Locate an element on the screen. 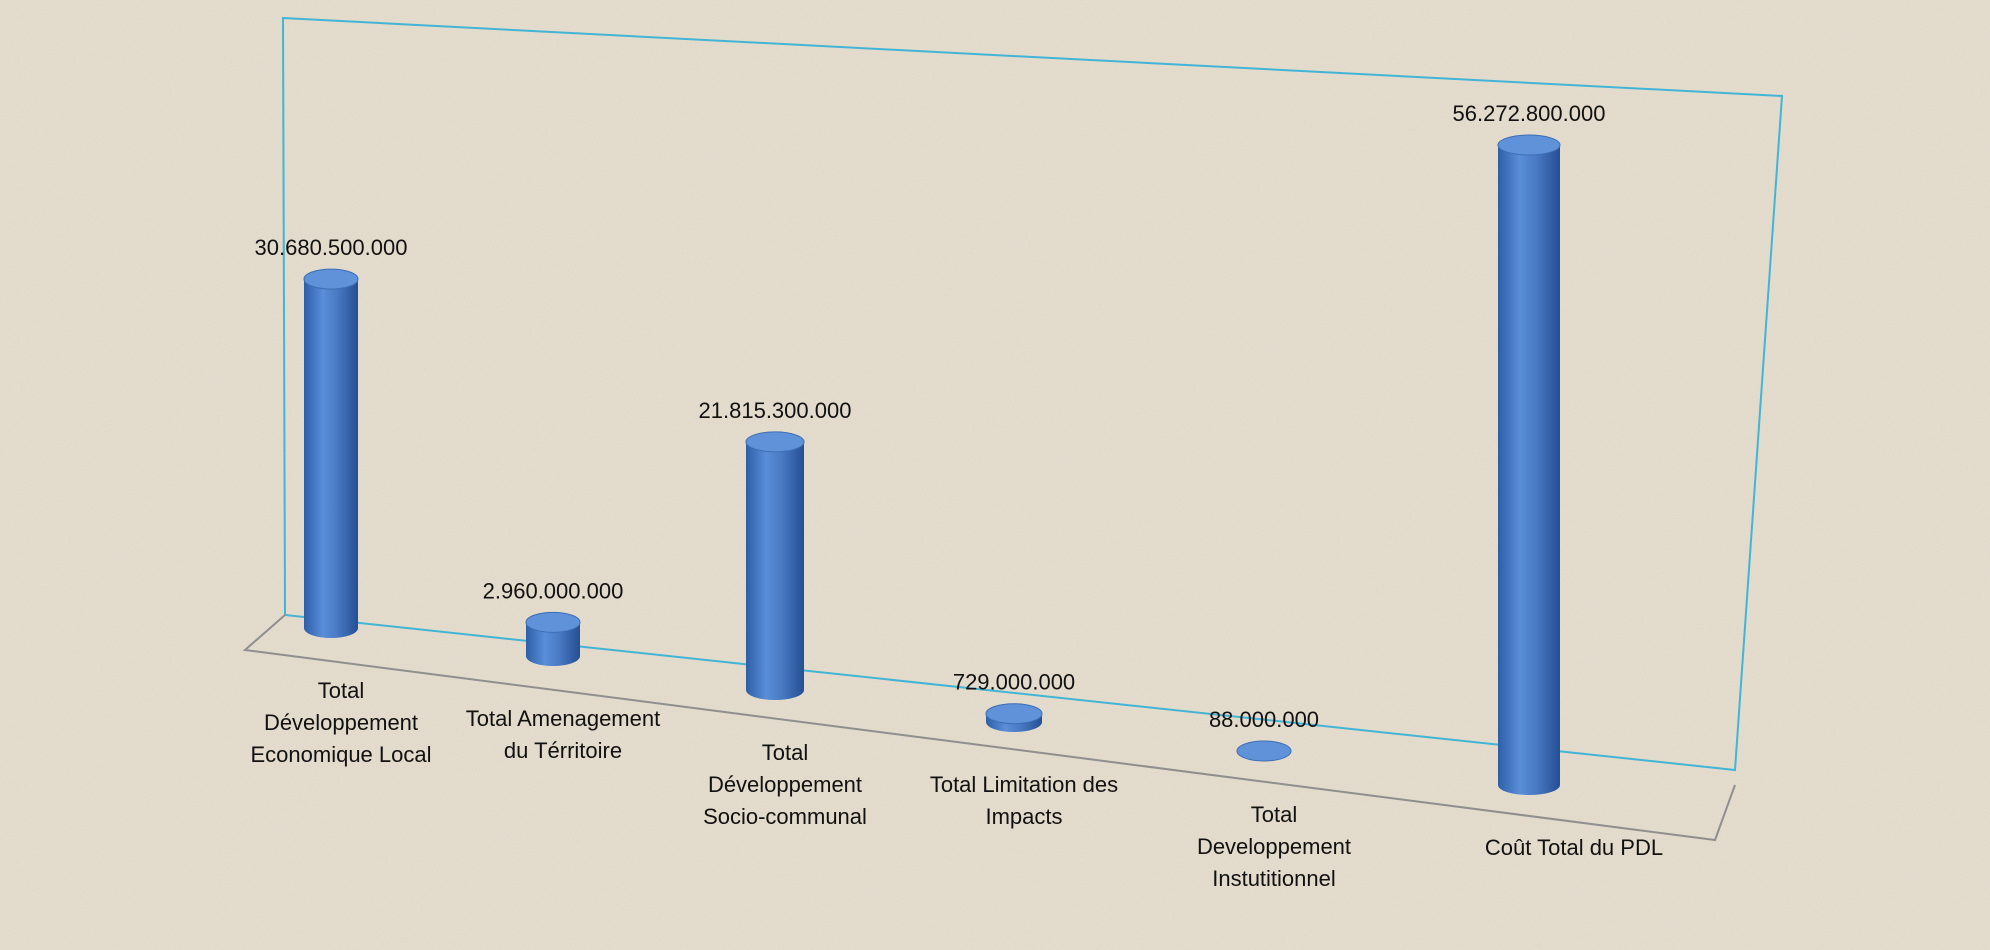 The image size is (1990, 950). category-label-line: du Térritoire is located at coordinates (563, 750).